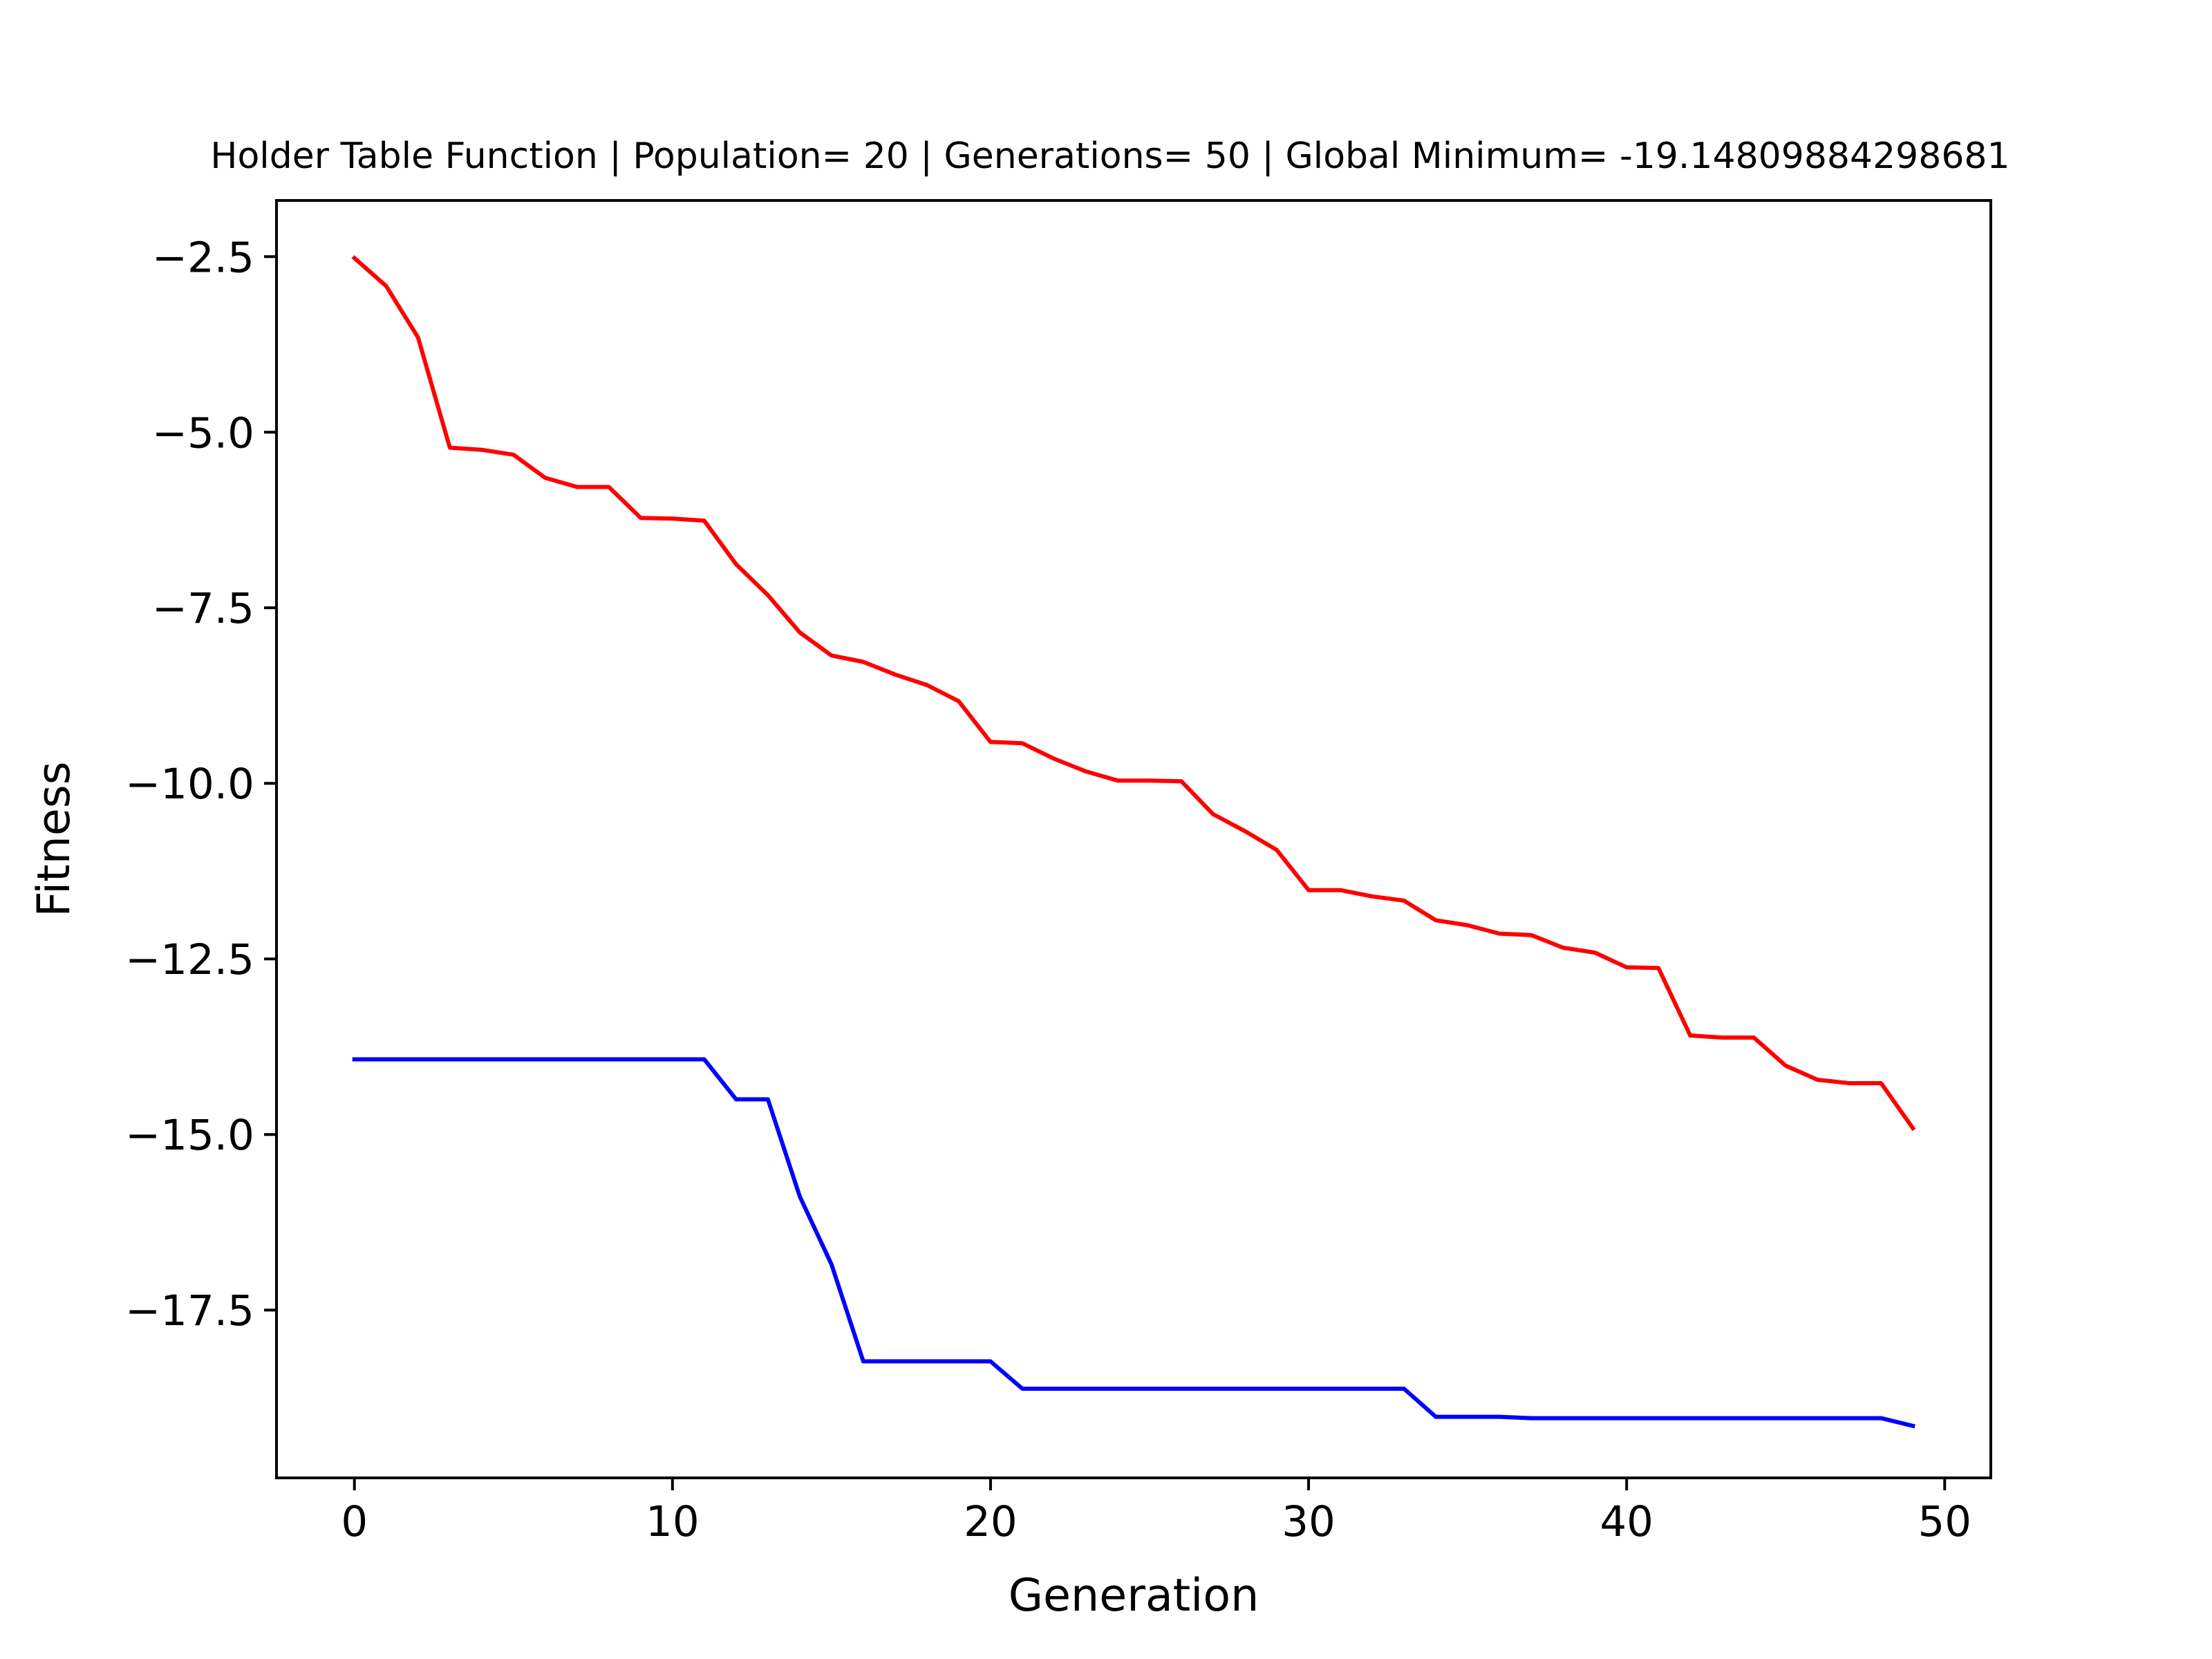 The width and height of the screenshot is (2212, 1659). I want to click on x-tick-label: 40, so click(1626, 1521).